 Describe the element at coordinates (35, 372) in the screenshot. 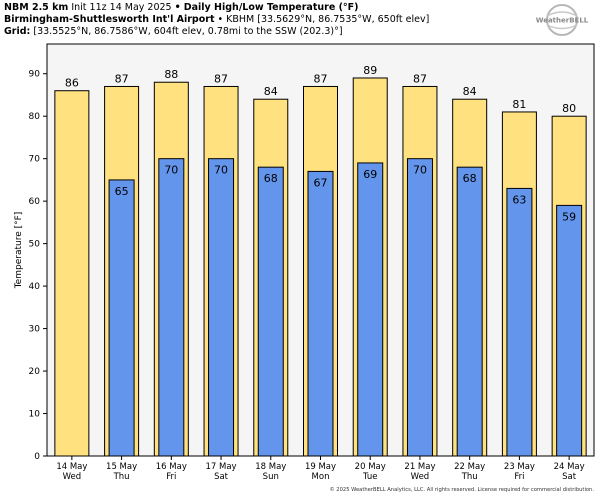

I see `y-tick-label: 20` at that location.